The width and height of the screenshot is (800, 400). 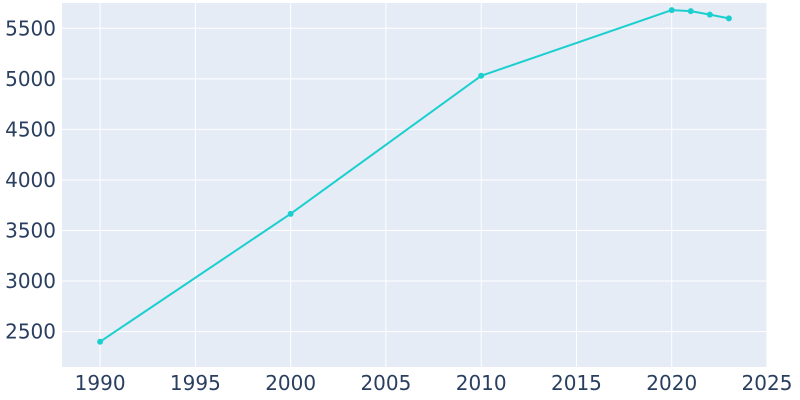 What do you see at coordinates (385, 383) in the screenshot?
I see `x-tick-label-2005: 2005` at bounding box center [385, 383].